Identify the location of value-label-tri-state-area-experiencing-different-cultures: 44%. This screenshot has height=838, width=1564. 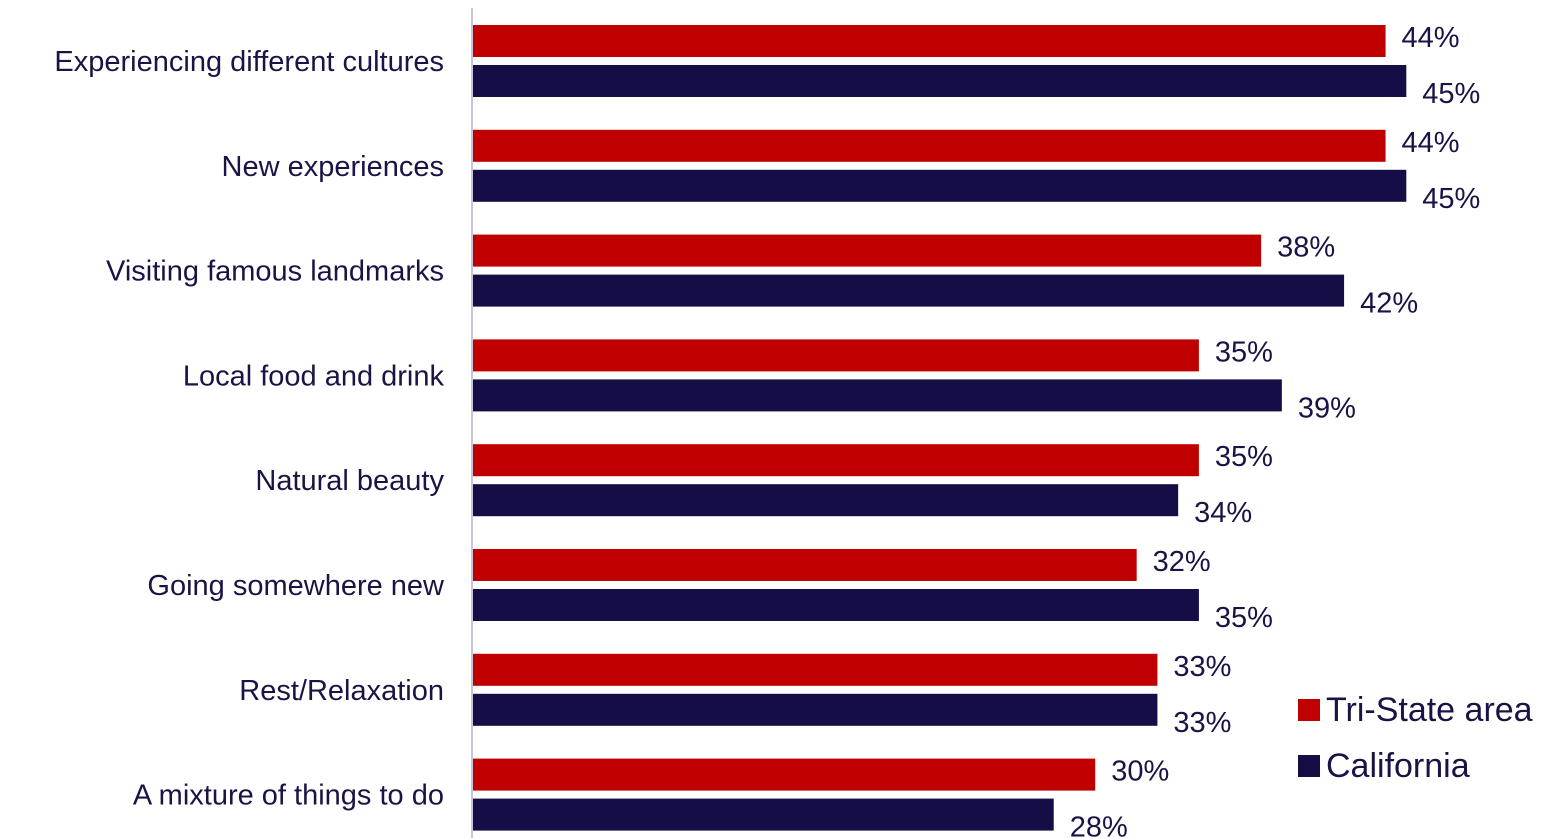
(1431, 38).